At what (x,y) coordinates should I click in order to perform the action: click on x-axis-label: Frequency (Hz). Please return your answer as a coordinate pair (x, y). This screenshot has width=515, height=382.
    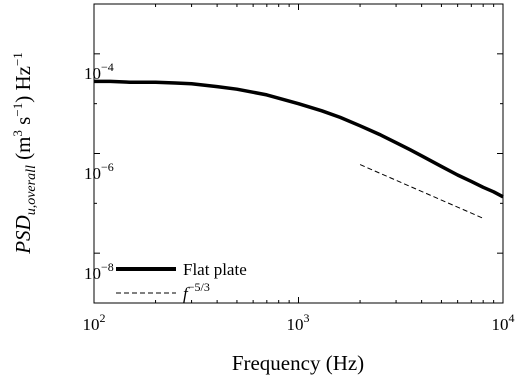
    Looking at the image, I should click on (298, 363).